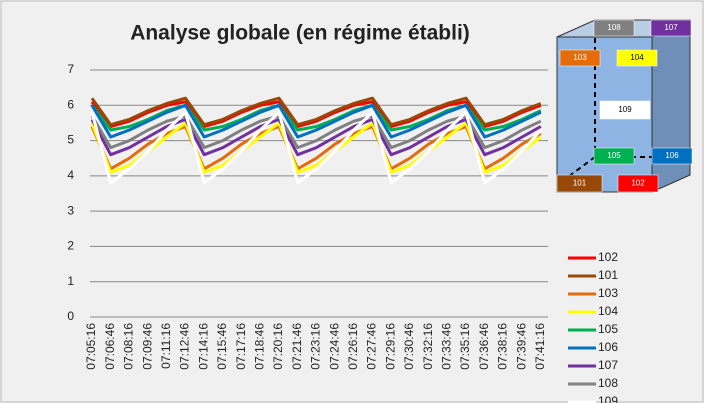 This screenshot has width=704, height=403. Describe the element at coordinates (540, 346) in the screenshot. I see `x-tick-label: 07:41:16` at that location.